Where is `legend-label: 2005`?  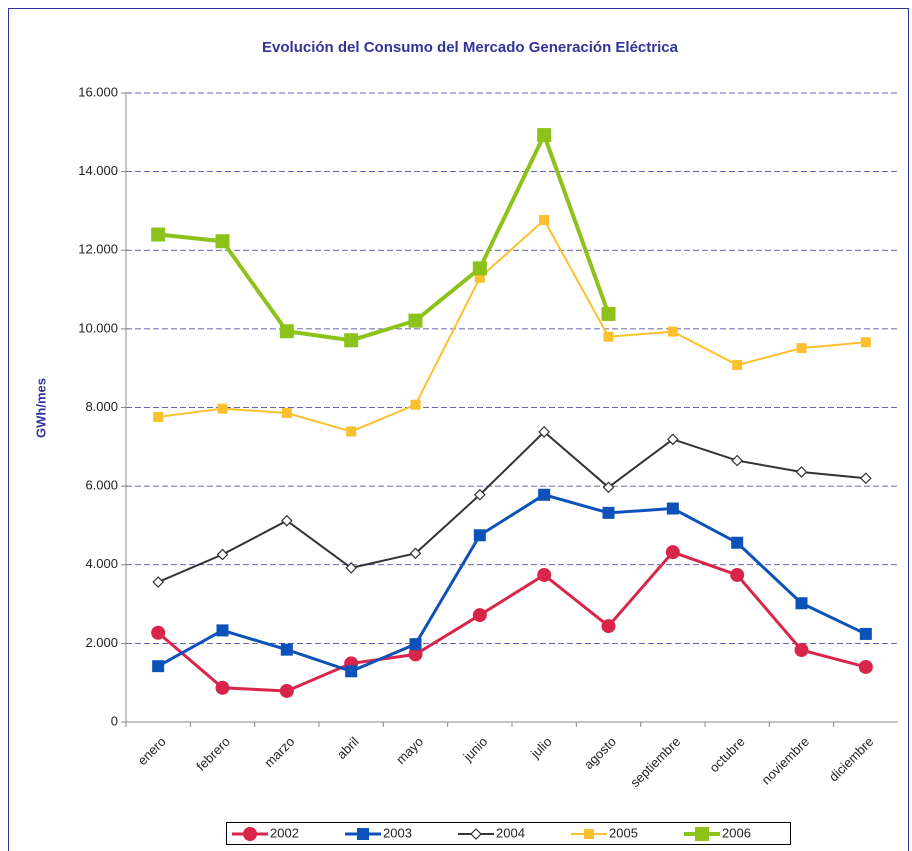
legend-label: 2005 is located at coordinates (623, 832).